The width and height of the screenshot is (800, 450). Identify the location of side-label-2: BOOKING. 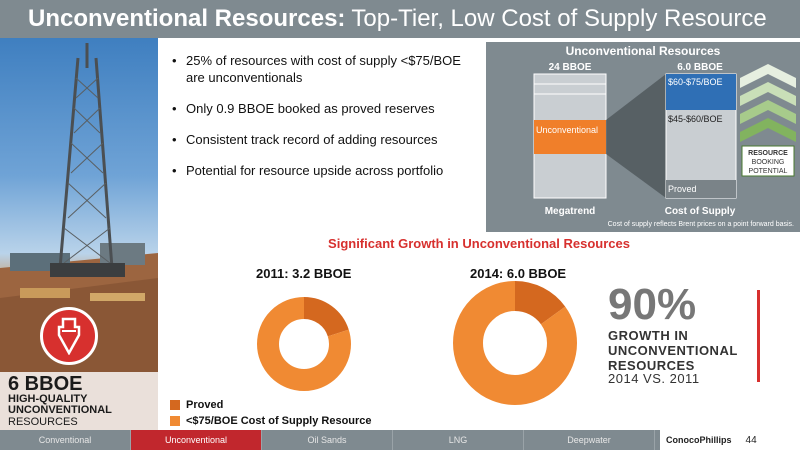
(768, 162).